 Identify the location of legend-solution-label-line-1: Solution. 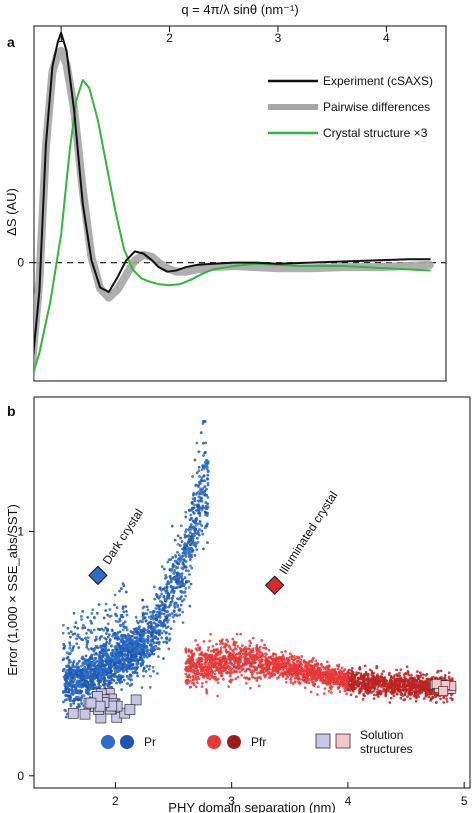
(381, 735).